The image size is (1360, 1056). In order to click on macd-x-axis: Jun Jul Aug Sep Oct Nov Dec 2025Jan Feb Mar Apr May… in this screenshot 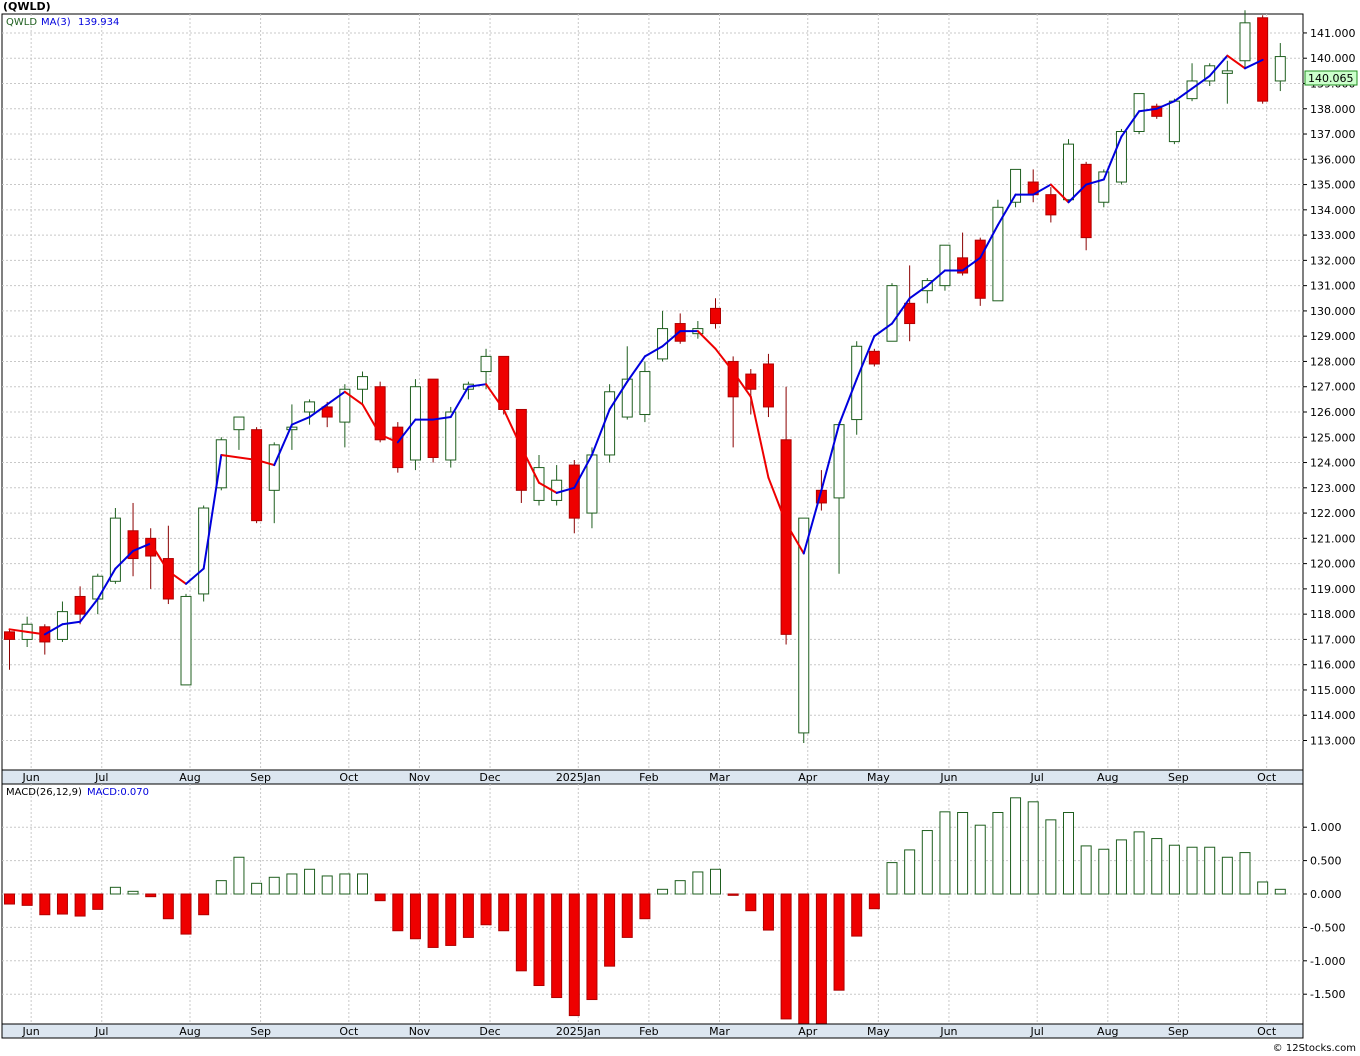, I will do `click(652, 1031)`.